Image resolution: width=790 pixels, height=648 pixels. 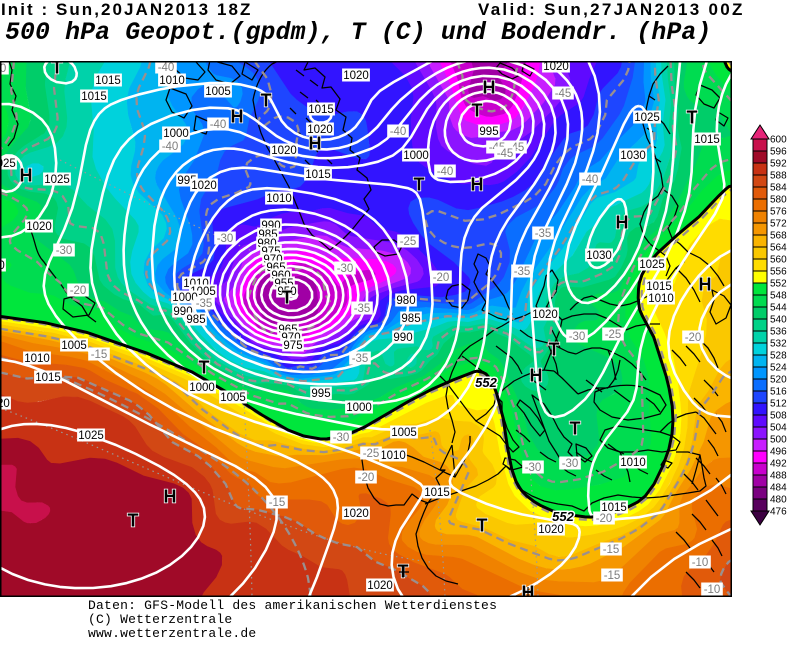 I want to click on svg-text: 980, so click(x=405, y=301).